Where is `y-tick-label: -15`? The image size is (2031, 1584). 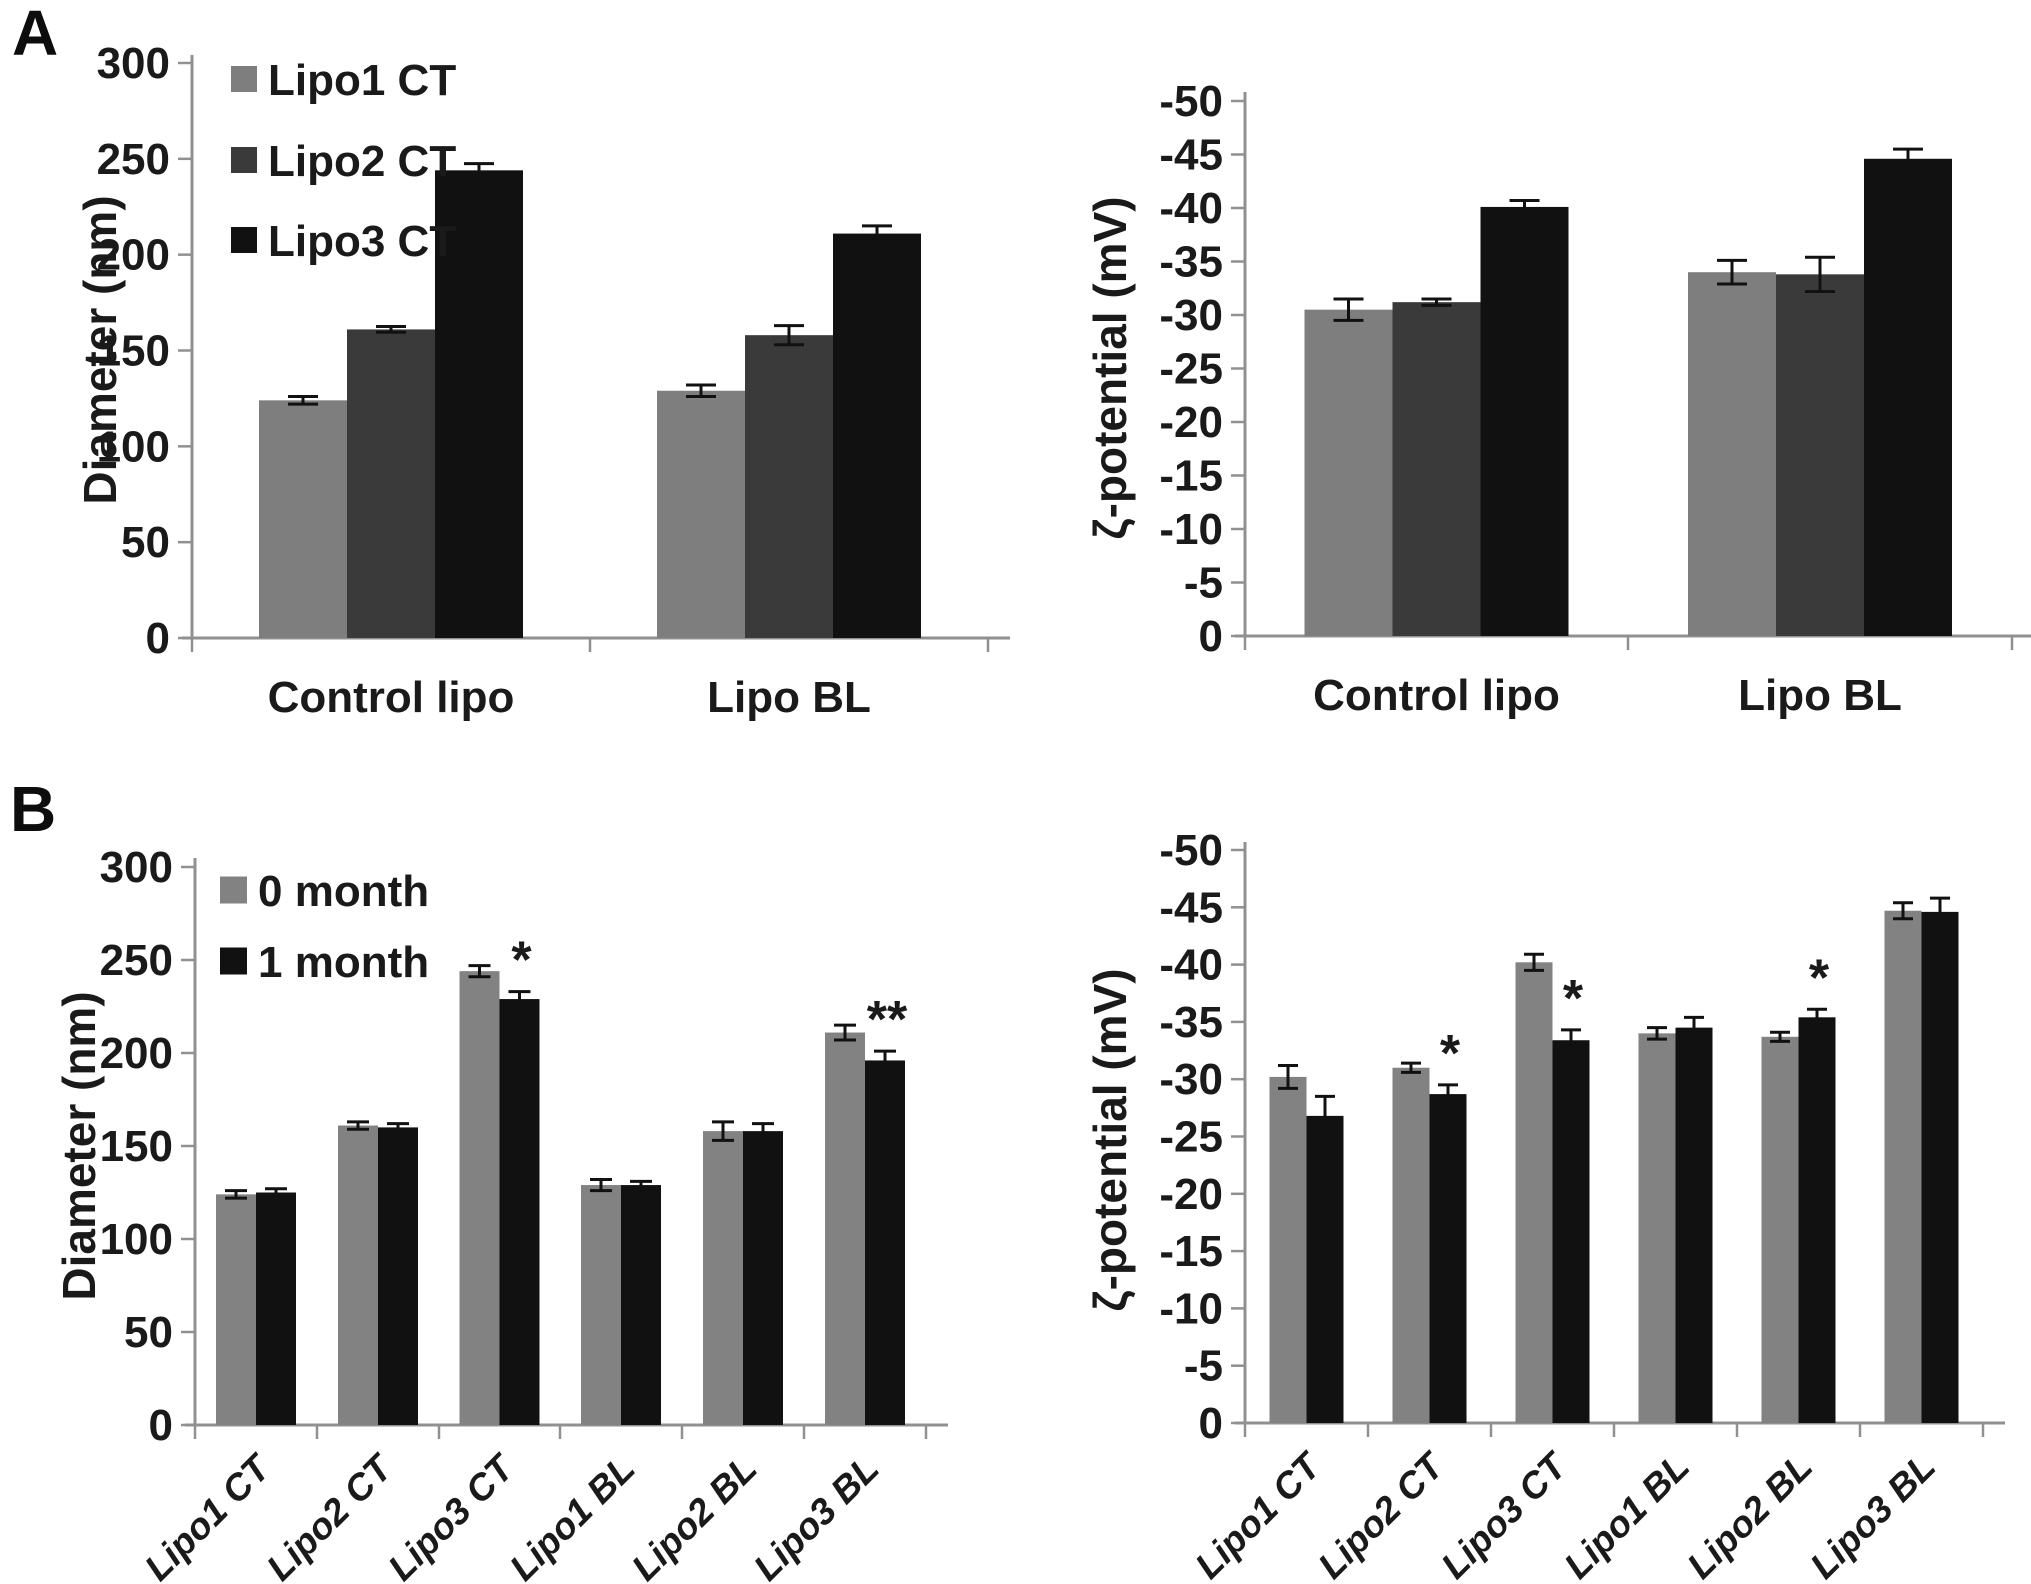
y-tick-label: -15 is located at coordinates (1191, 1251).